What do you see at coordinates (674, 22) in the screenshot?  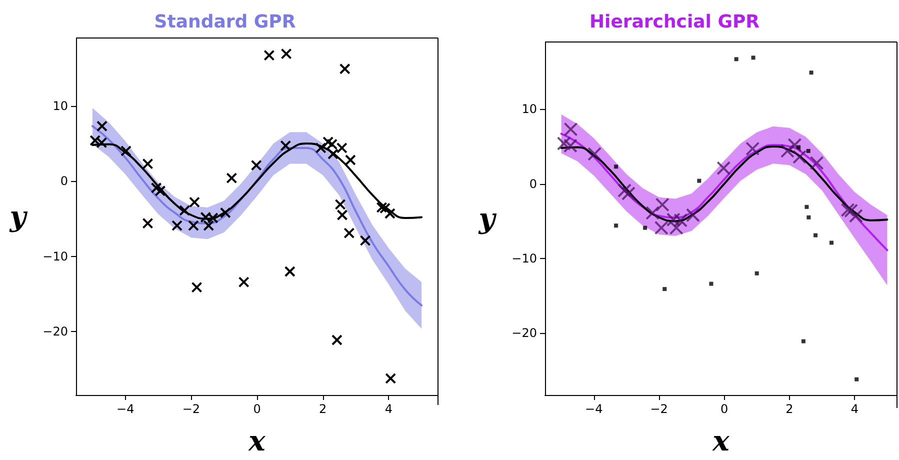 I see `chart-title: Hierarchcial GPR` at bounding box center [674, 22].